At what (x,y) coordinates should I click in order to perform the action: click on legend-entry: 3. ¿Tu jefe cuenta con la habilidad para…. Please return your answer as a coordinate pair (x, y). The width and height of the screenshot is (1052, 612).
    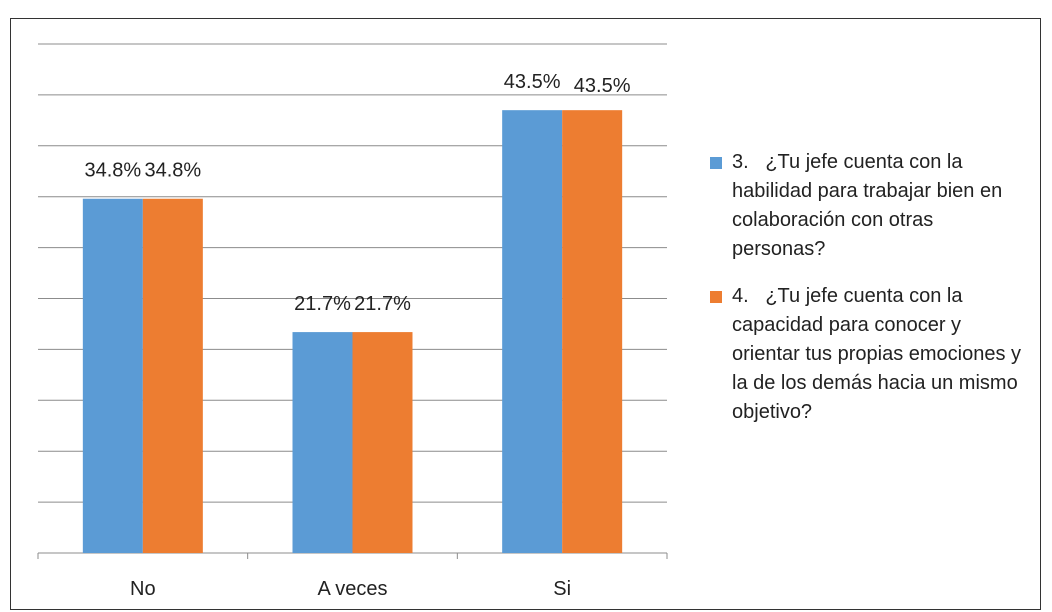
    Looking at the image, I should click on (870, 206).